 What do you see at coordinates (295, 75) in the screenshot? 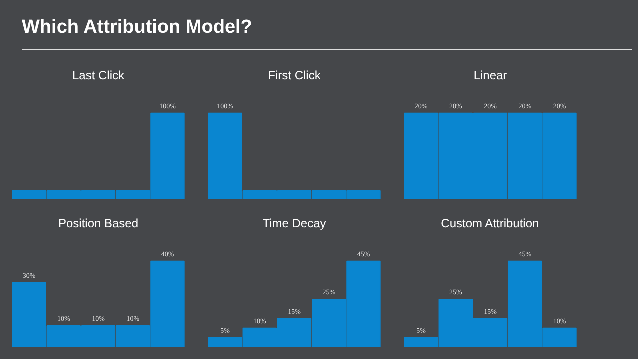
I see `chart-title: First Click` at bounding box center [295, 75].